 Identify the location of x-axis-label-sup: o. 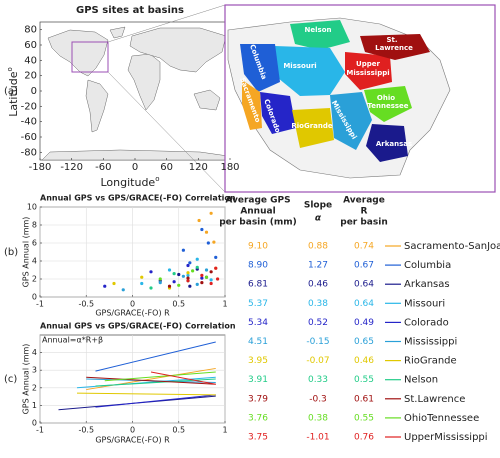
(157, 179).